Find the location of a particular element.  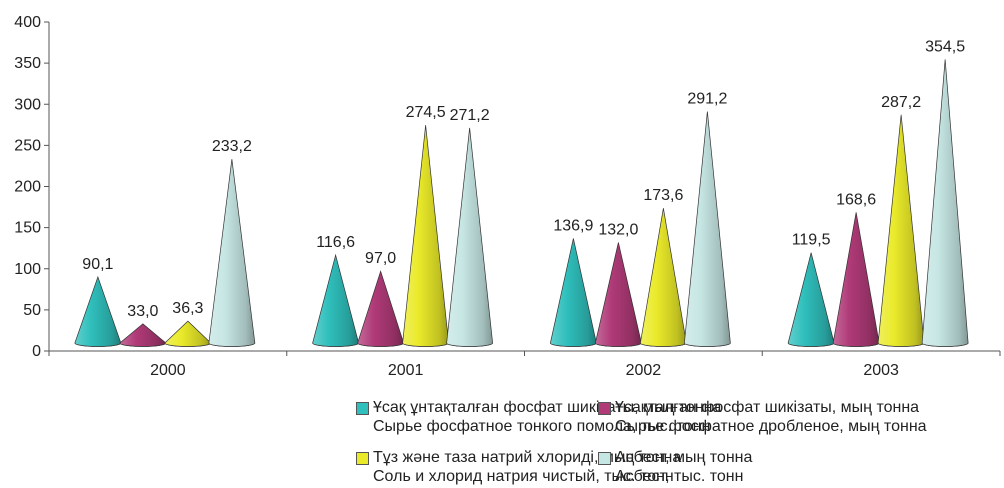

y-tick-label: 400 is located at coordinates (27, 22).